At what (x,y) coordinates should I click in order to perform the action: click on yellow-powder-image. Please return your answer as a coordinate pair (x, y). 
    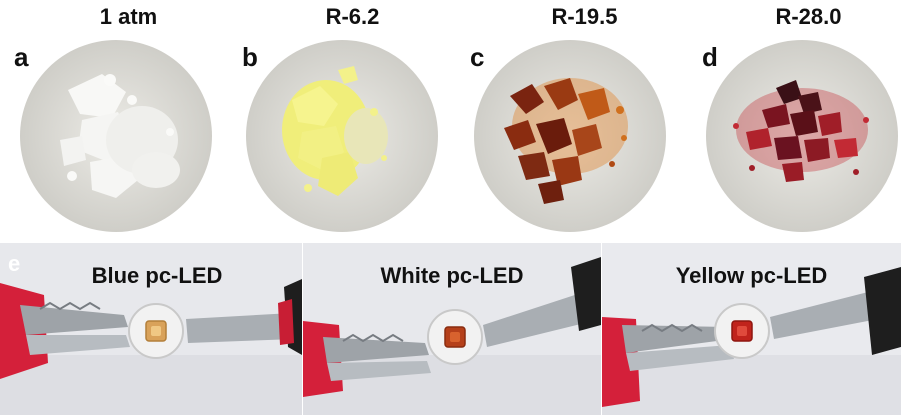
    Looking at the image, I should click on (342, 136).